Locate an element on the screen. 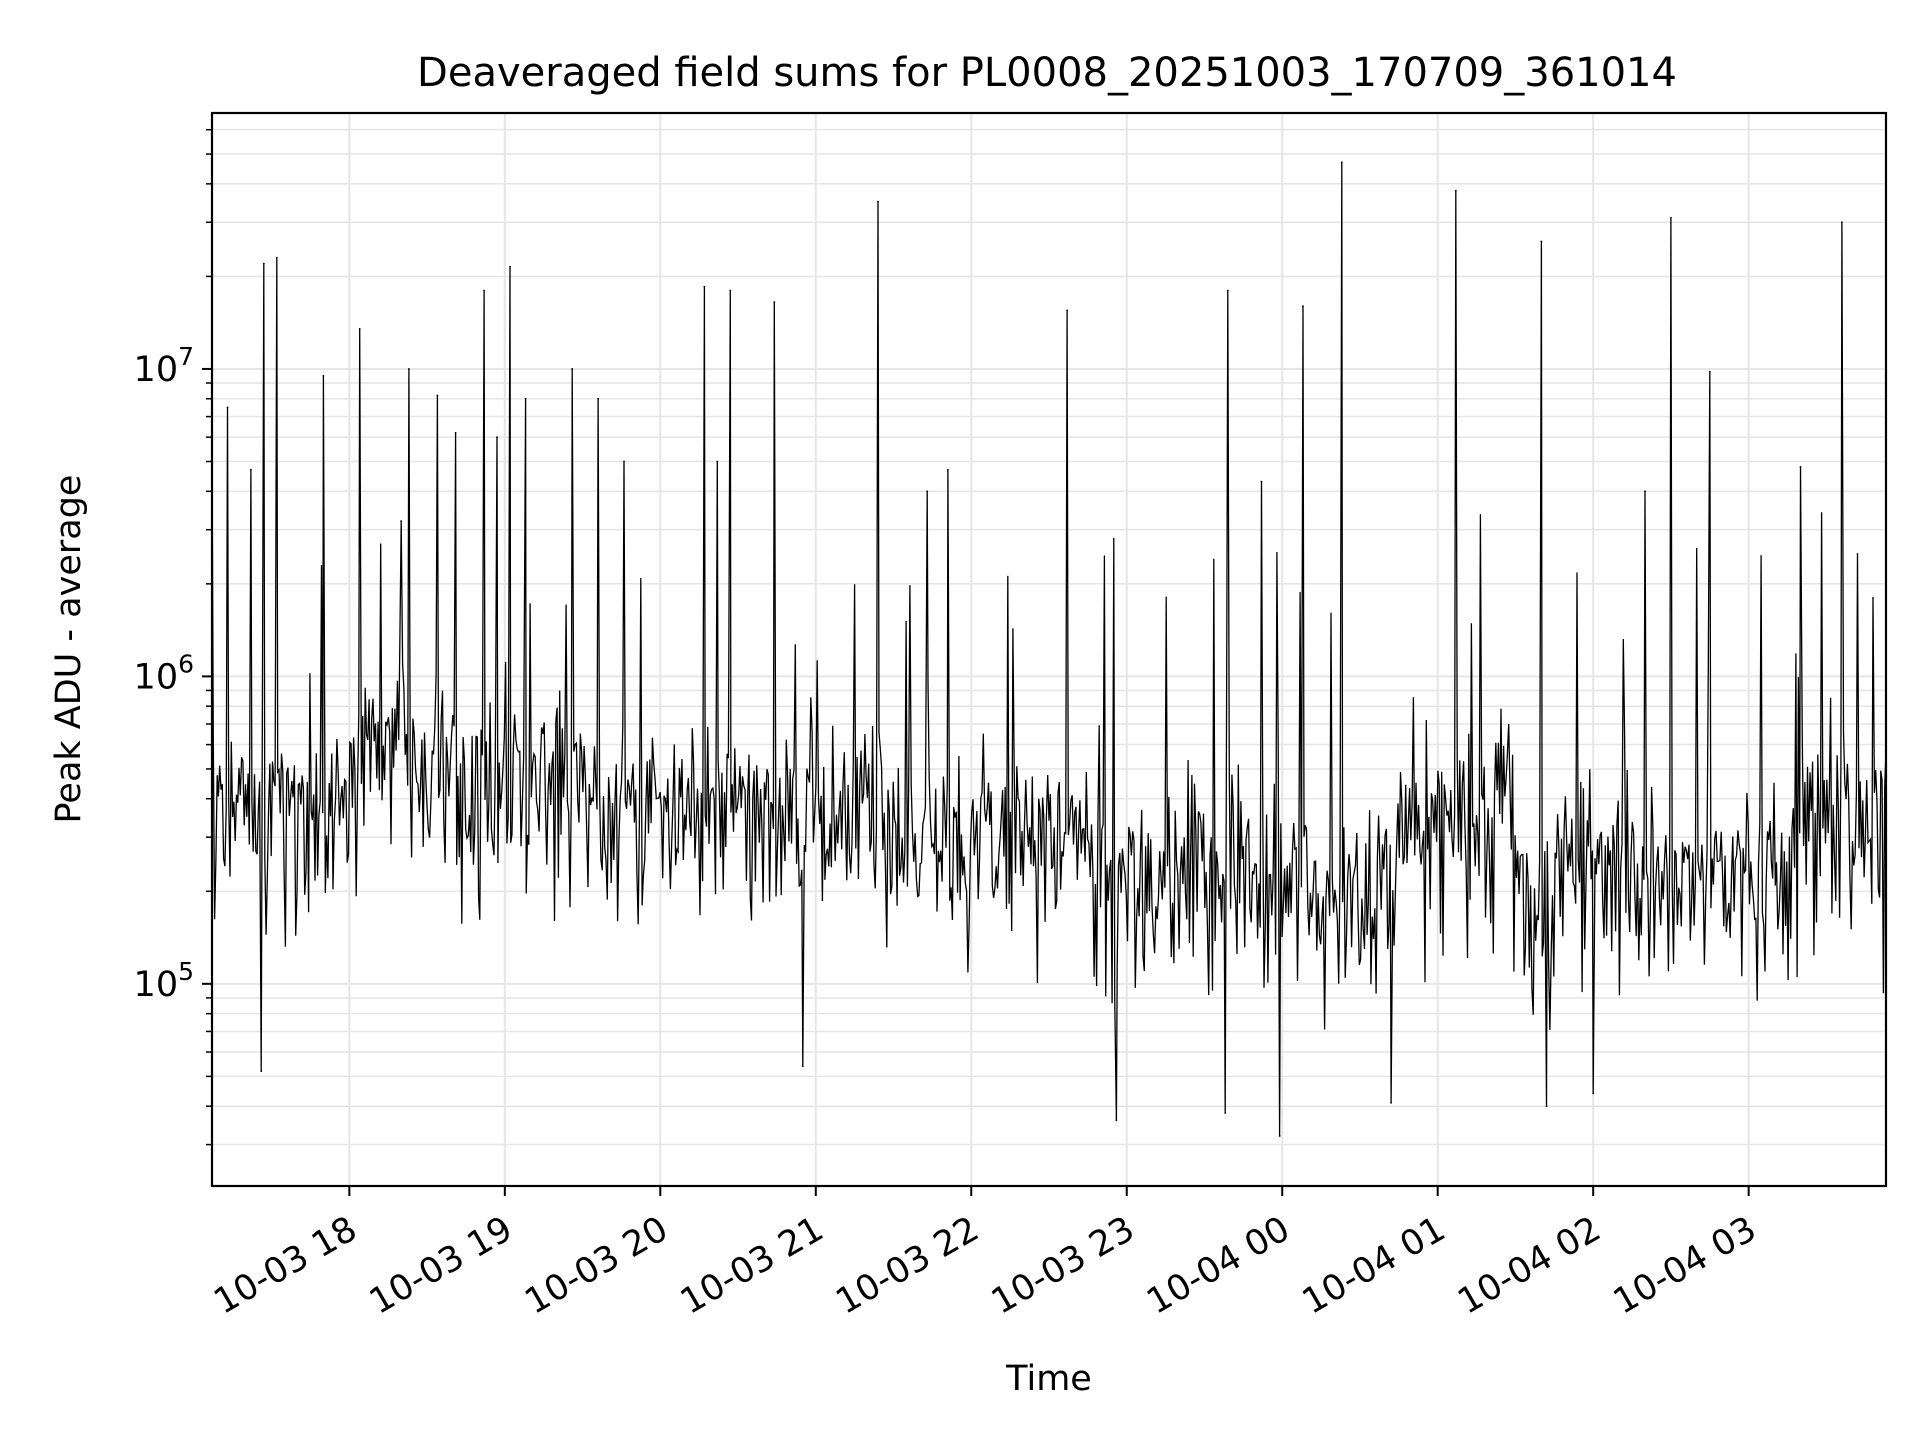  x-tick-label: 10-03 20 is located at coordinates (597, 1265).